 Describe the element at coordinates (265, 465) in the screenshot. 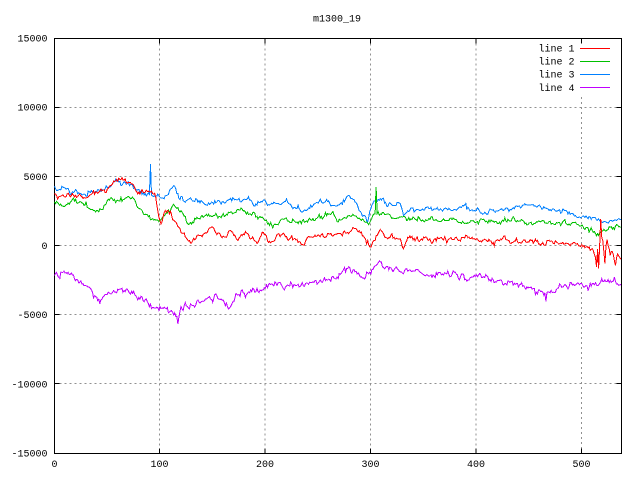

I see `svg-text: 200` at that location.